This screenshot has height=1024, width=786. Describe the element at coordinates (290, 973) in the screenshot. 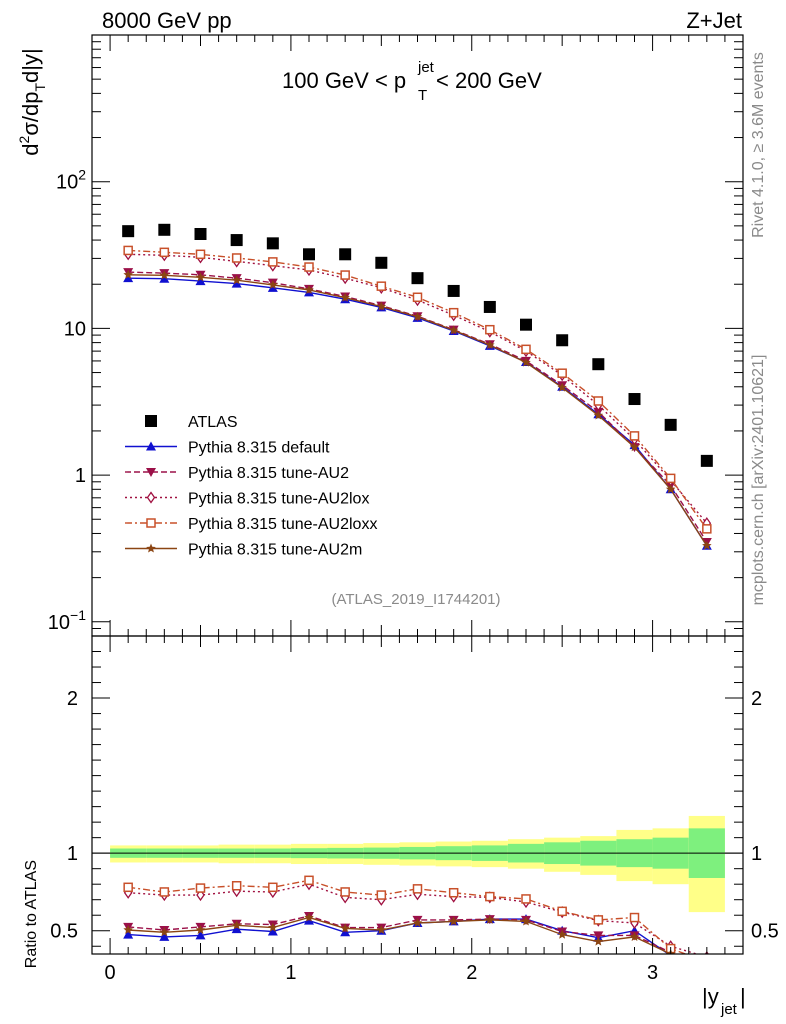

I see `x-tick-label: 1` at that location.